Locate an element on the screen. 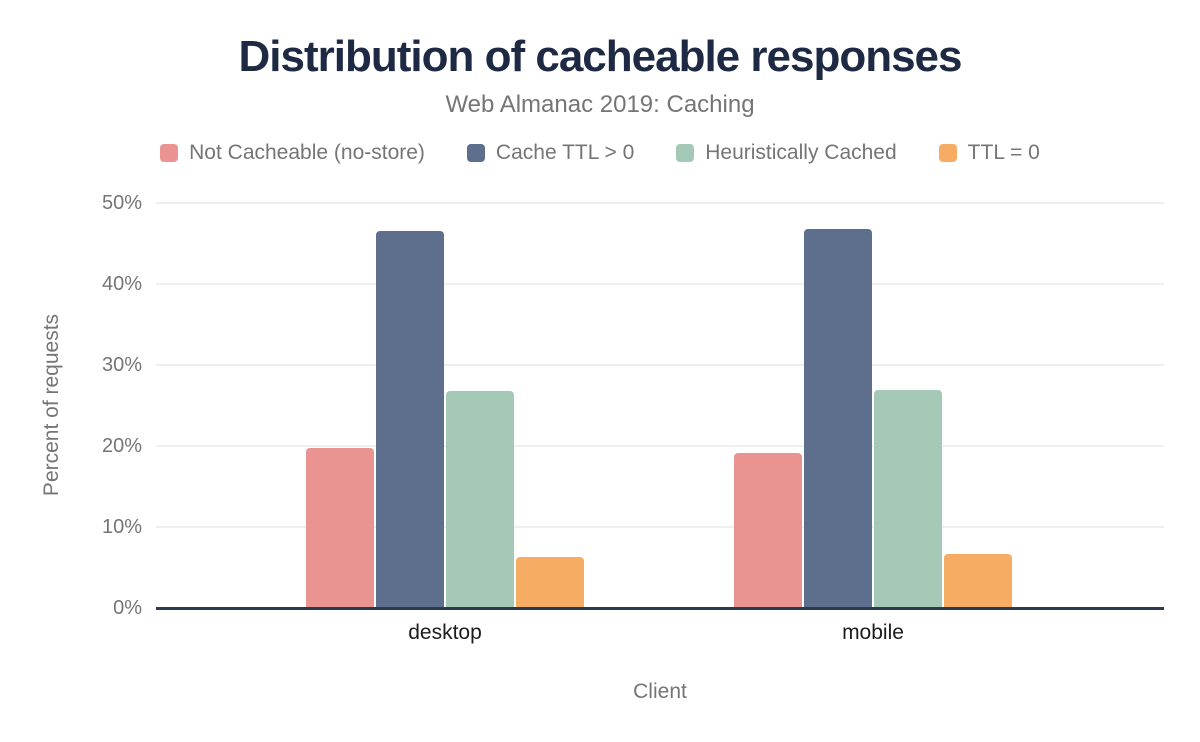 Image resolution: width=1200 pixels, height=742 pixels. chart-subtitle: Web Almanac 2019: Caching is located at coordinates (600, 104).